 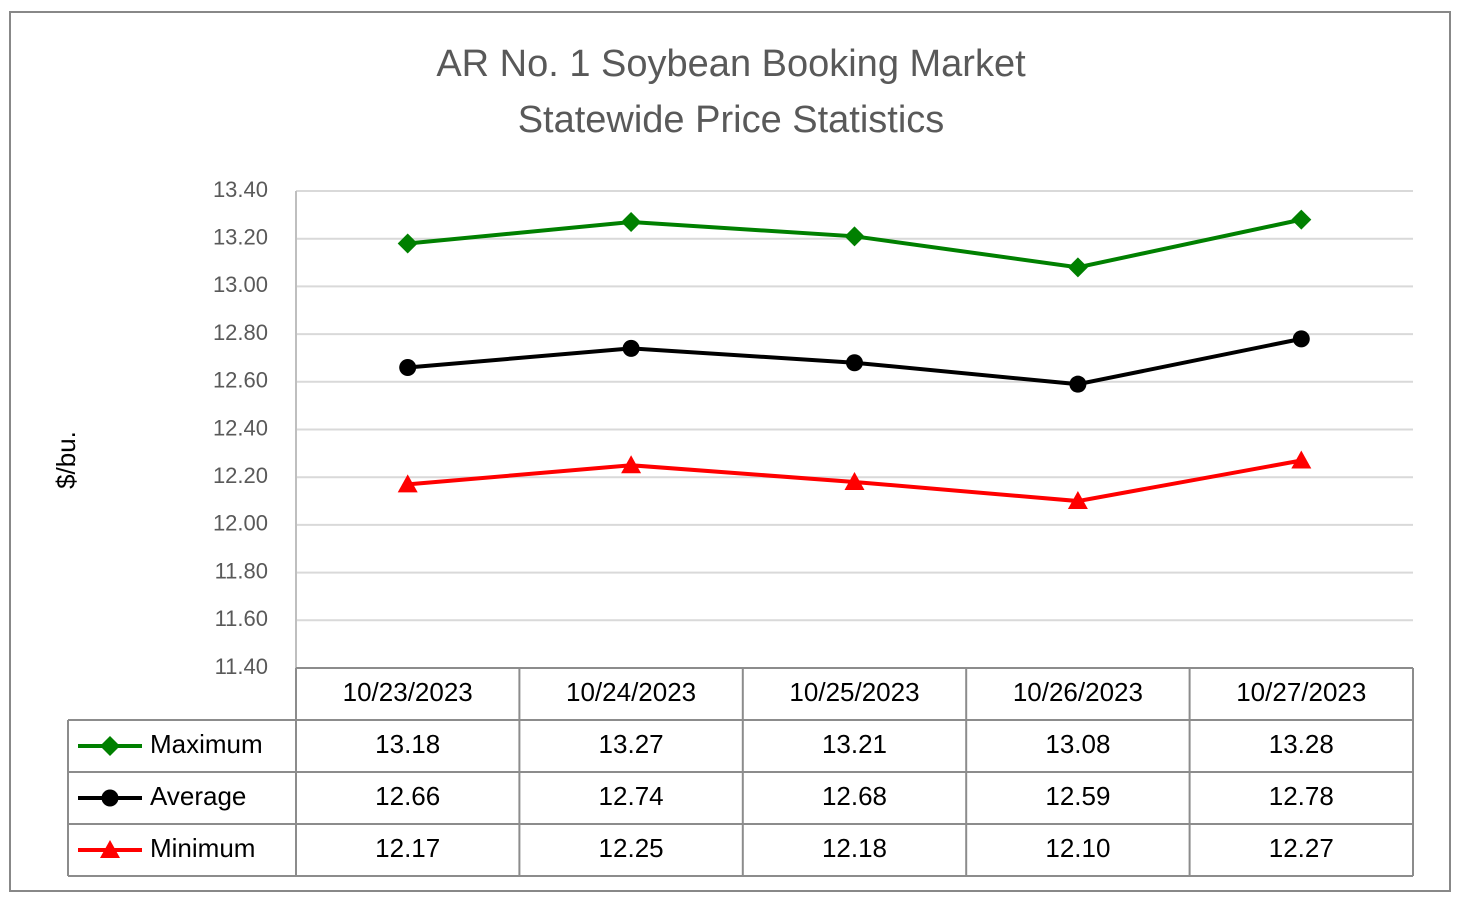 What do you see at coordinates (1301, 848) in the screenshot?
I see `data-label: 12.27` at bounding box center [1301, 848].